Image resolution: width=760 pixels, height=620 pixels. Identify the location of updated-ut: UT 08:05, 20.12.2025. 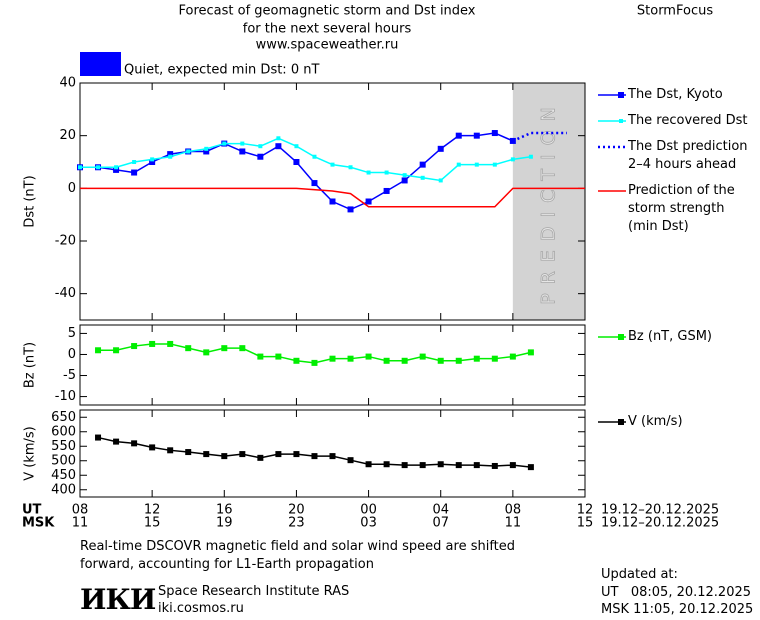
(676, 592).